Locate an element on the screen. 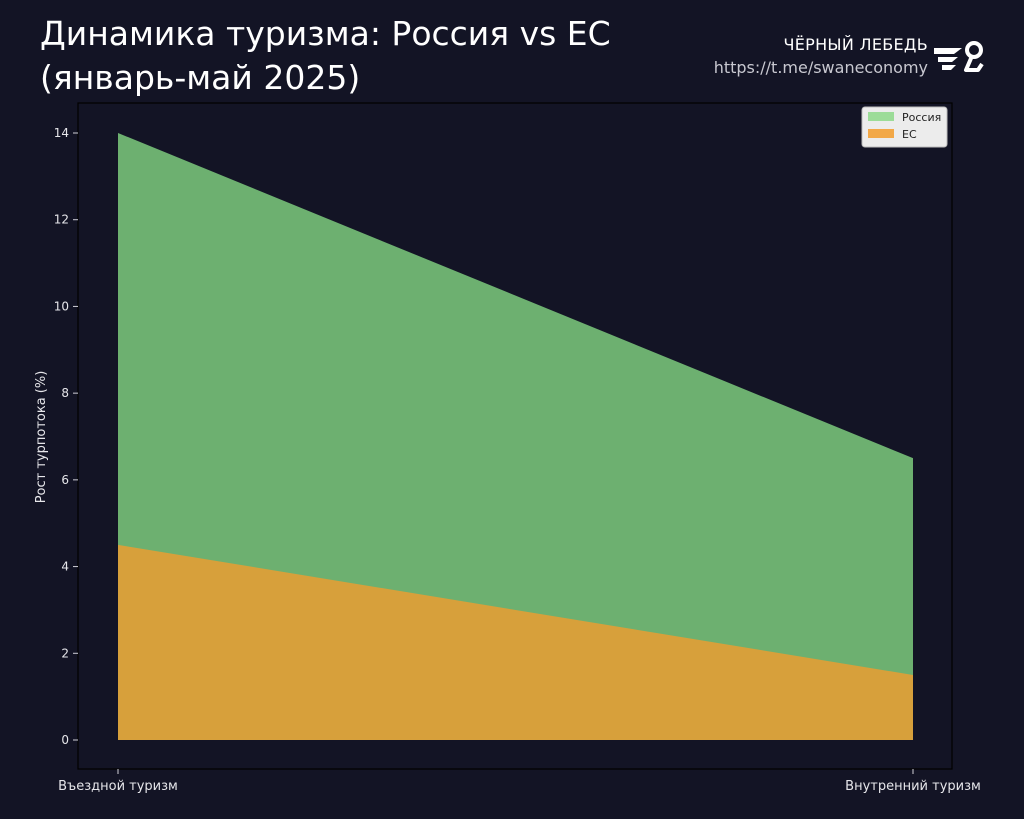  legend-label: Россия is located at coordinates (921, 117).